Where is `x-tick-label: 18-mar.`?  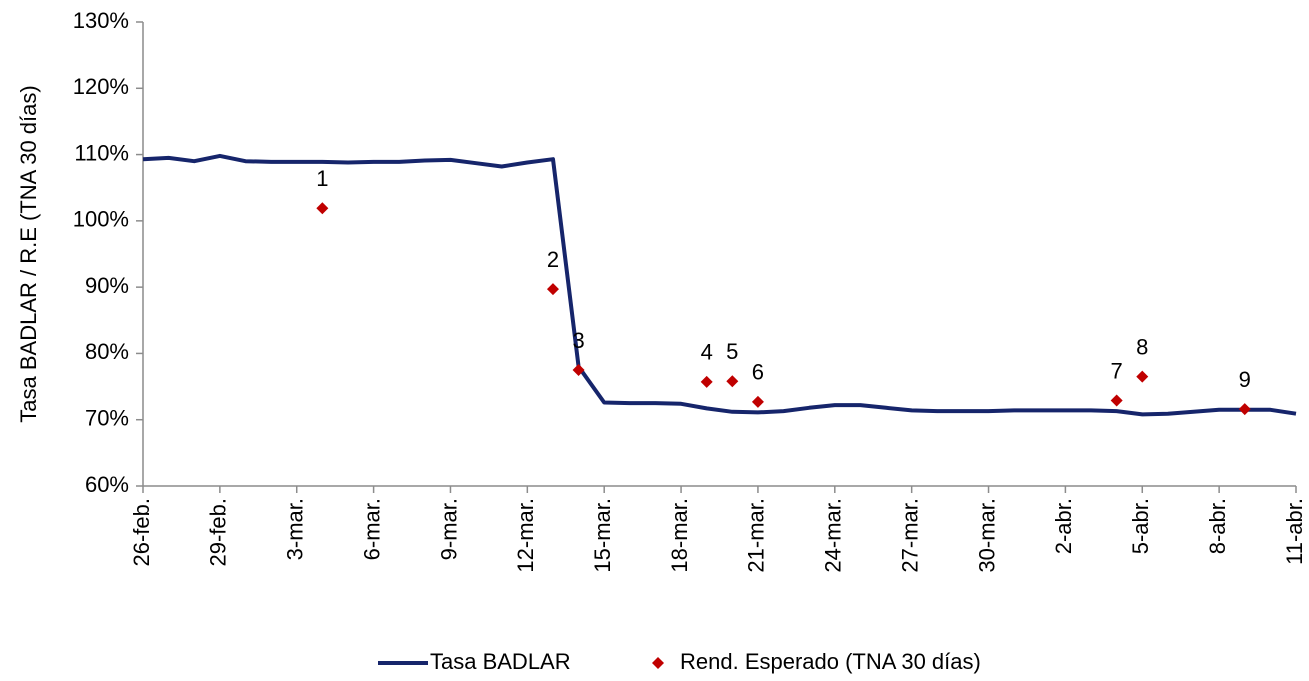
x-tick-label: 18-mar. is located at coordinates (679, 535).